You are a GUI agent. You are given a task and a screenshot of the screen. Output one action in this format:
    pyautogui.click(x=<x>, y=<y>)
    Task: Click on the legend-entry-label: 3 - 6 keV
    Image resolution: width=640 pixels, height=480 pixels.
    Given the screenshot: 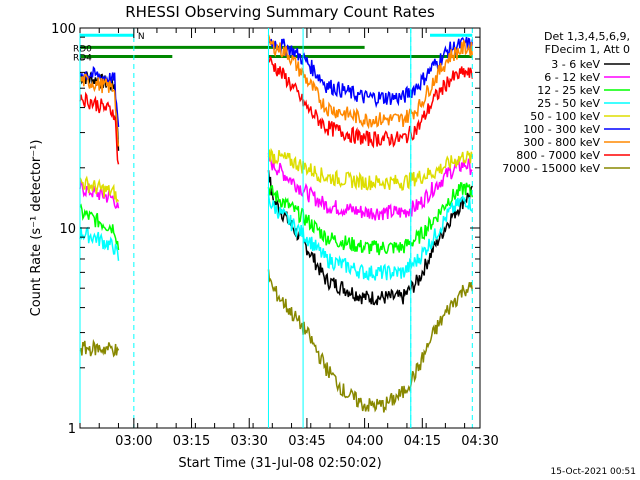 What is the action you would take?
    pyautogui.click(x=575, y=64)
    